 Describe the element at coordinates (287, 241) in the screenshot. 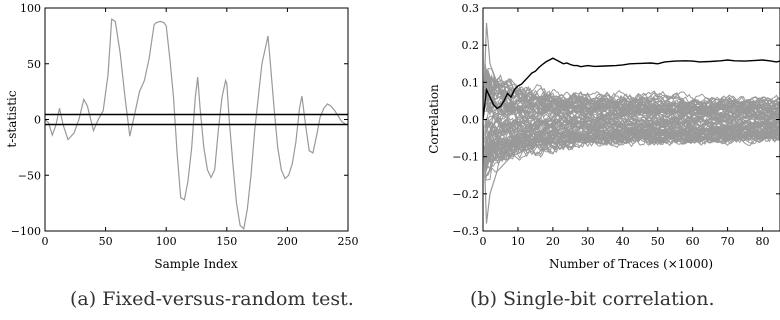

I see `x-tick-label: 200` at that location.